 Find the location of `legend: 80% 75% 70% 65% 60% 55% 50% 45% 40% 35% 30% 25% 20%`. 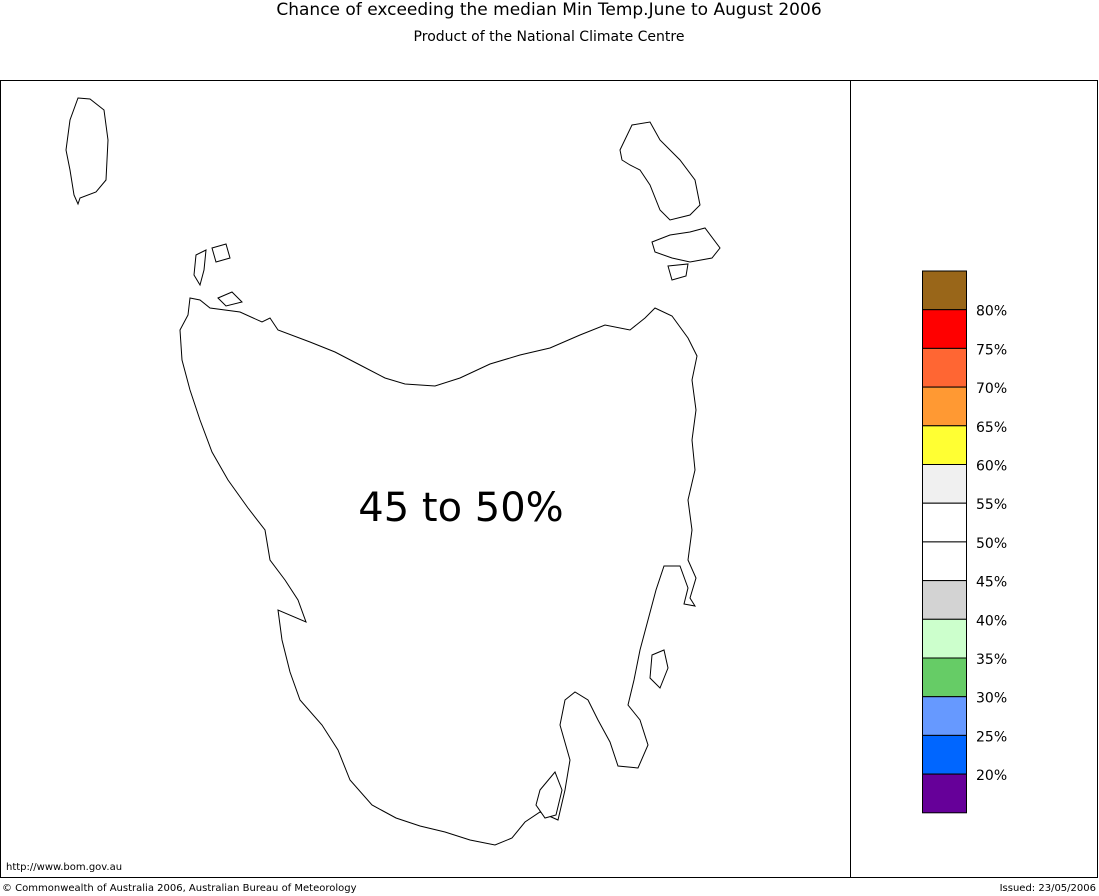

legend: 80% 75% 70% 65% 60% 55% 50% 45% 40% 35% 30% 25% 20% is located at coordinates (964, 542).